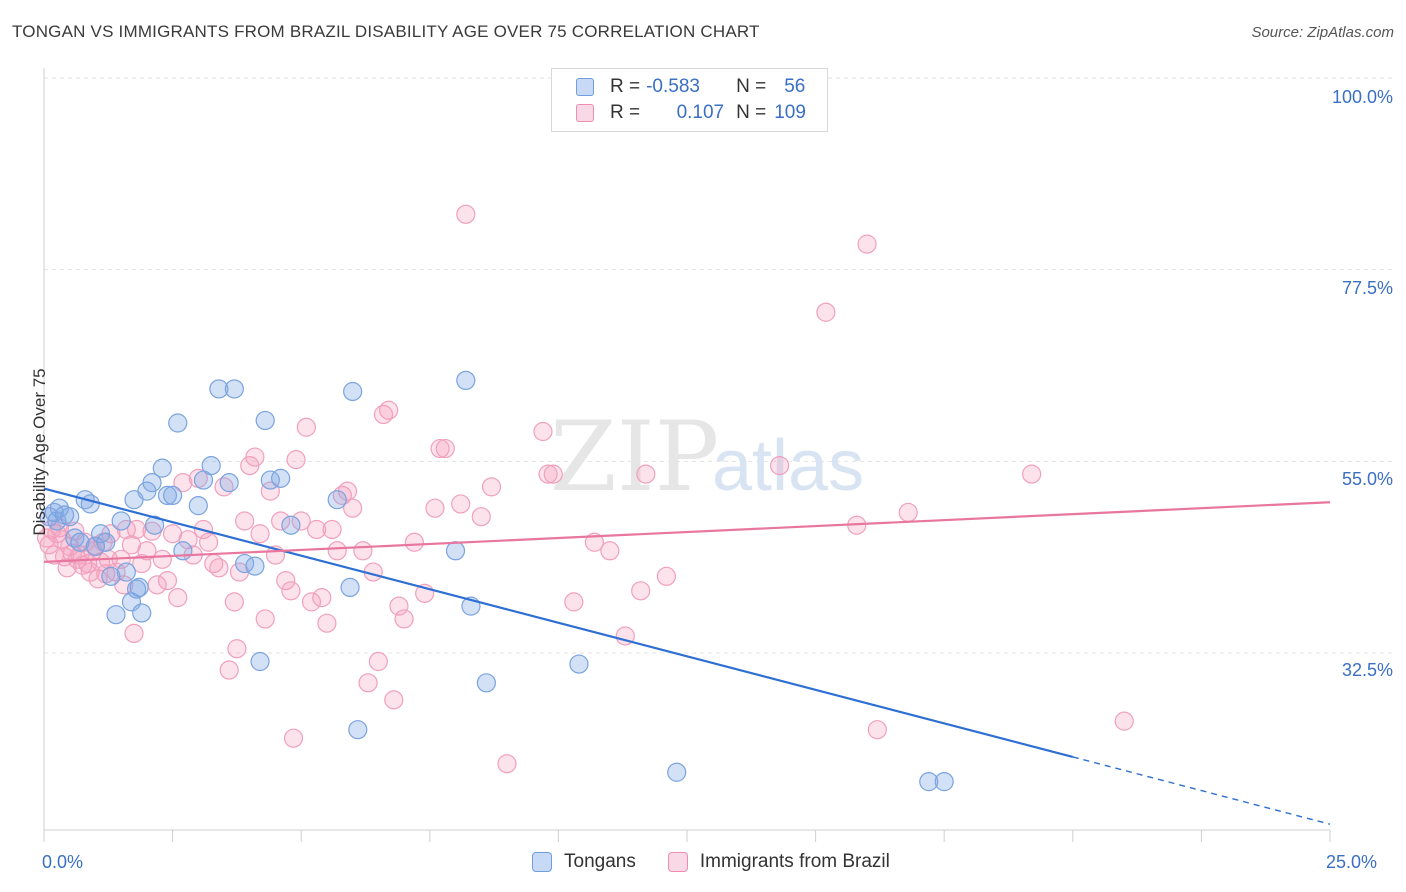  I want to click on legend-r-value: -0.583, so click(673, 86).